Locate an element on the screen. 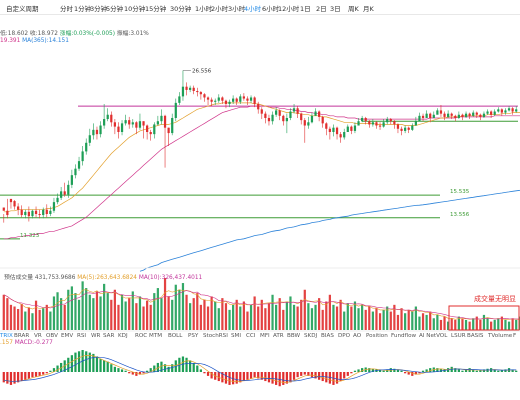  indicator-tab-6: WR is located at coordinates (96, 336).